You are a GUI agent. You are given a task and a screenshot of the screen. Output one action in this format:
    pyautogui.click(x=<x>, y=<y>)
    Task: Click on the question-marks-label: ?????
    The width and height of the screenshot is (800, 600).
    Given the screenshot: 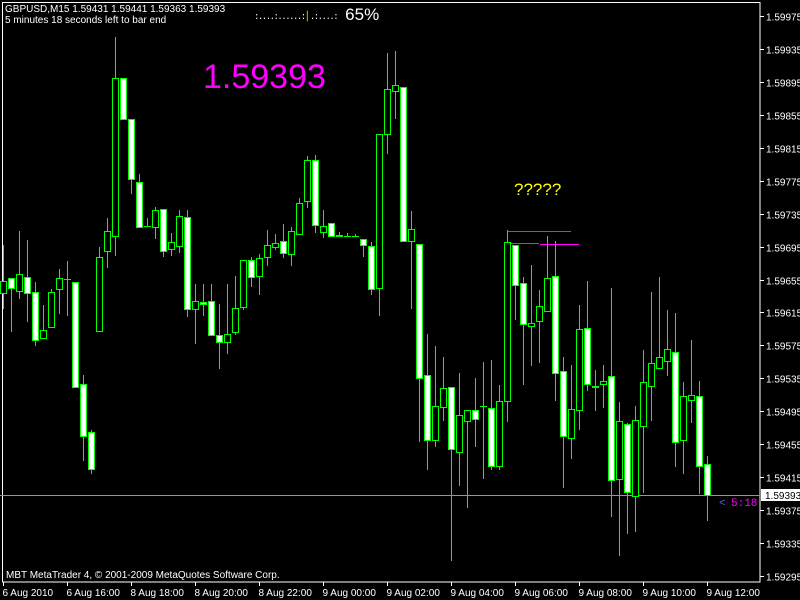 What is the action you would take?
    pyautogui.click(x=537, y=189)
    